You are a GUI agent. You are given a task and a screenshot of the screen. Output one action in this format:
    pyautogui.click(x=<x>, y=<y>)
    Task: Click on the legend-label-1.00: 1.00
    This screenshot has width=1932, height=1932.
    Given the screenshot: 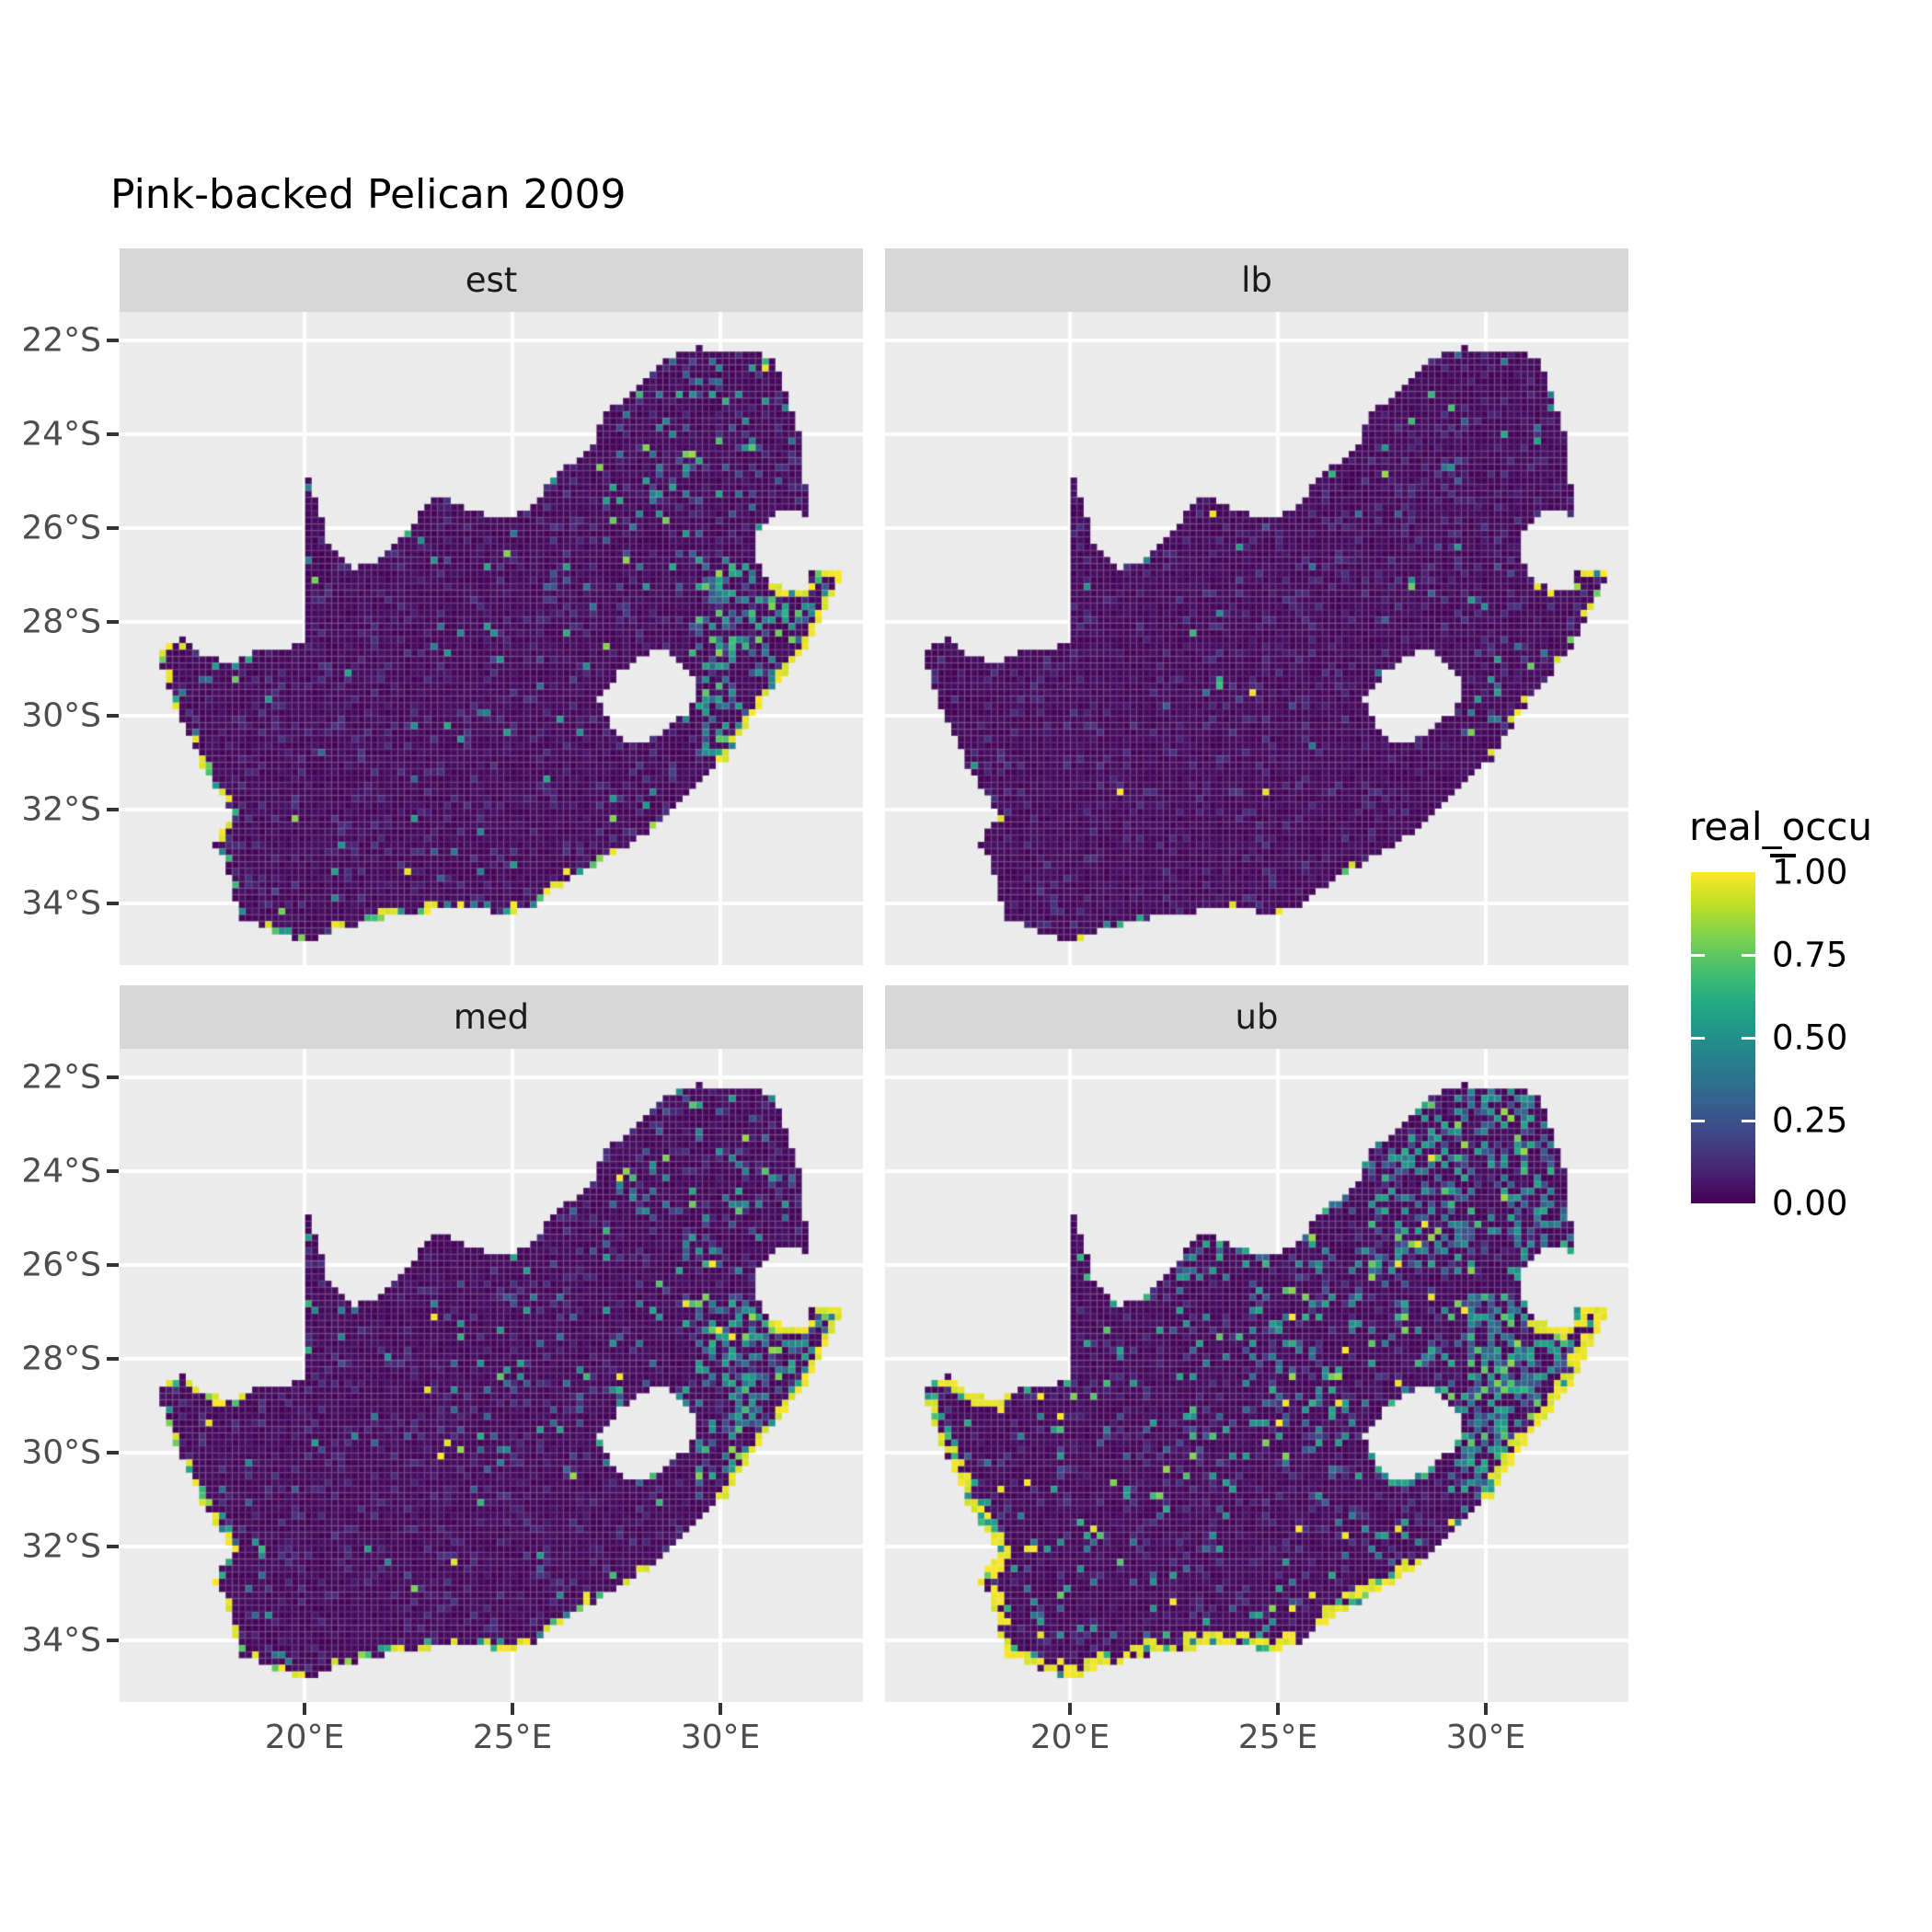 What is the action you would take?
    pyautogui.click(x=1810, y=872)
    